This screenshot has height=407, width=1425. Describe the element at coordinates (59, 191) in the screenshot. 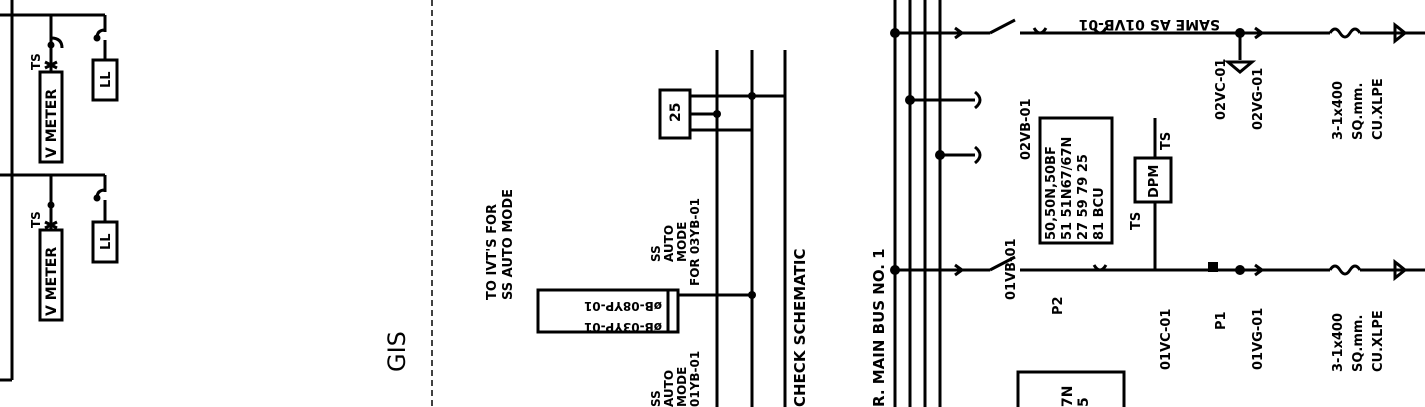

I see `left-metering-section: V METER TS LL V METER TS LL` at that location.